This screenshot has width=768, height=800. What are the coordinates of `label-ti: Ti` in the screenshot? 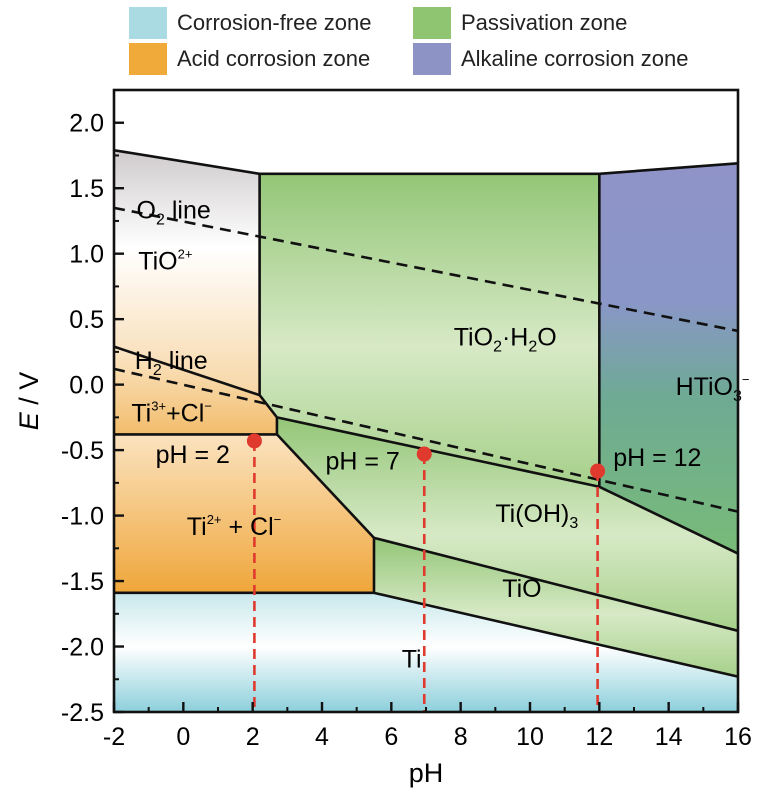 It's located at (412, 659).